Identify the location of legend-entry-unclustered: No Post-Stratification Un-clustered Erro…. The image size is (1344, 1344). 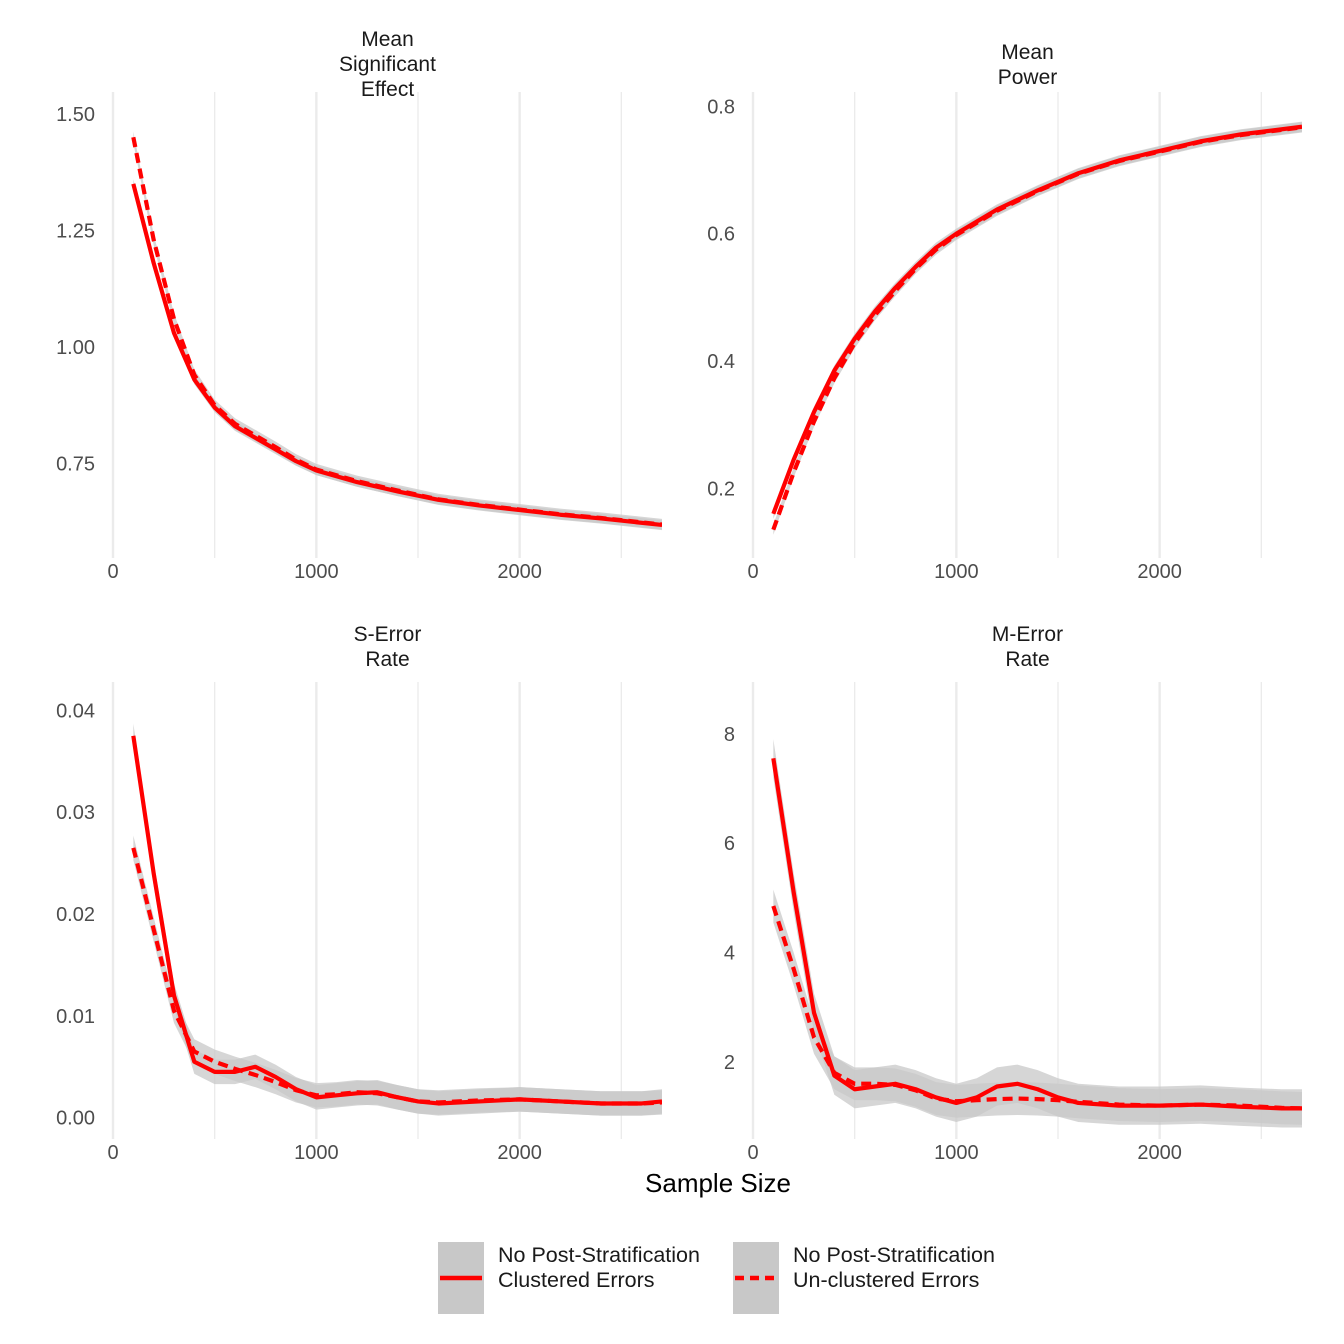
(864, 1278).